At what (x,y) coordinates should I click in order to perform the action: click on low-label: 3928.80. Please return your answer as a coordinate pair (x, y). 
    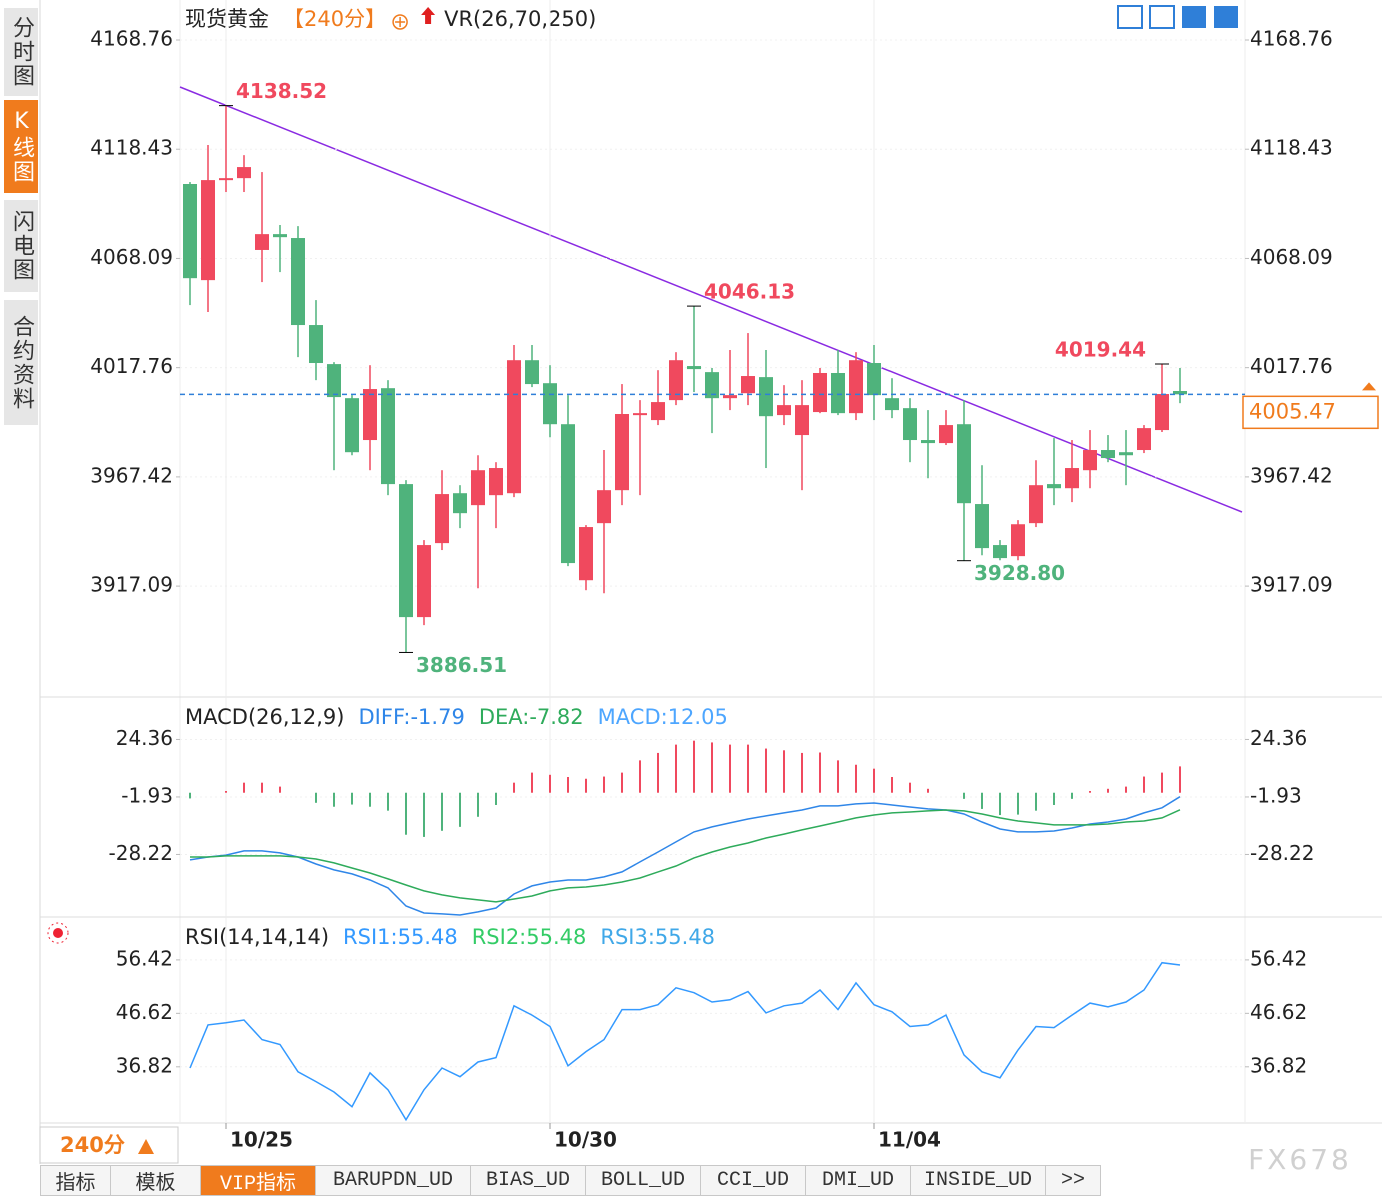
    Looking at the image, I should click on (1019, 573).